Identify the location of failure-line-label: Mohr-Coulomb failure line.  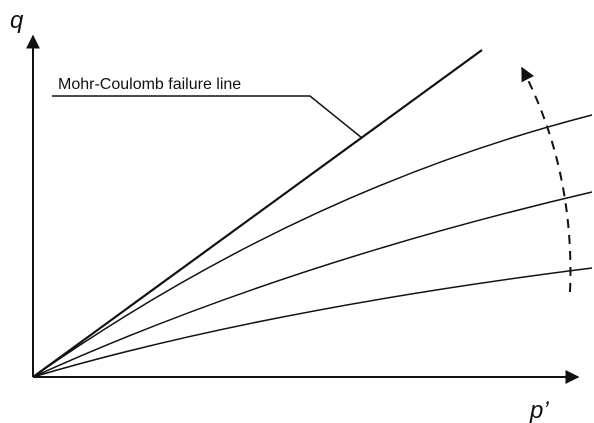
(149, 84).